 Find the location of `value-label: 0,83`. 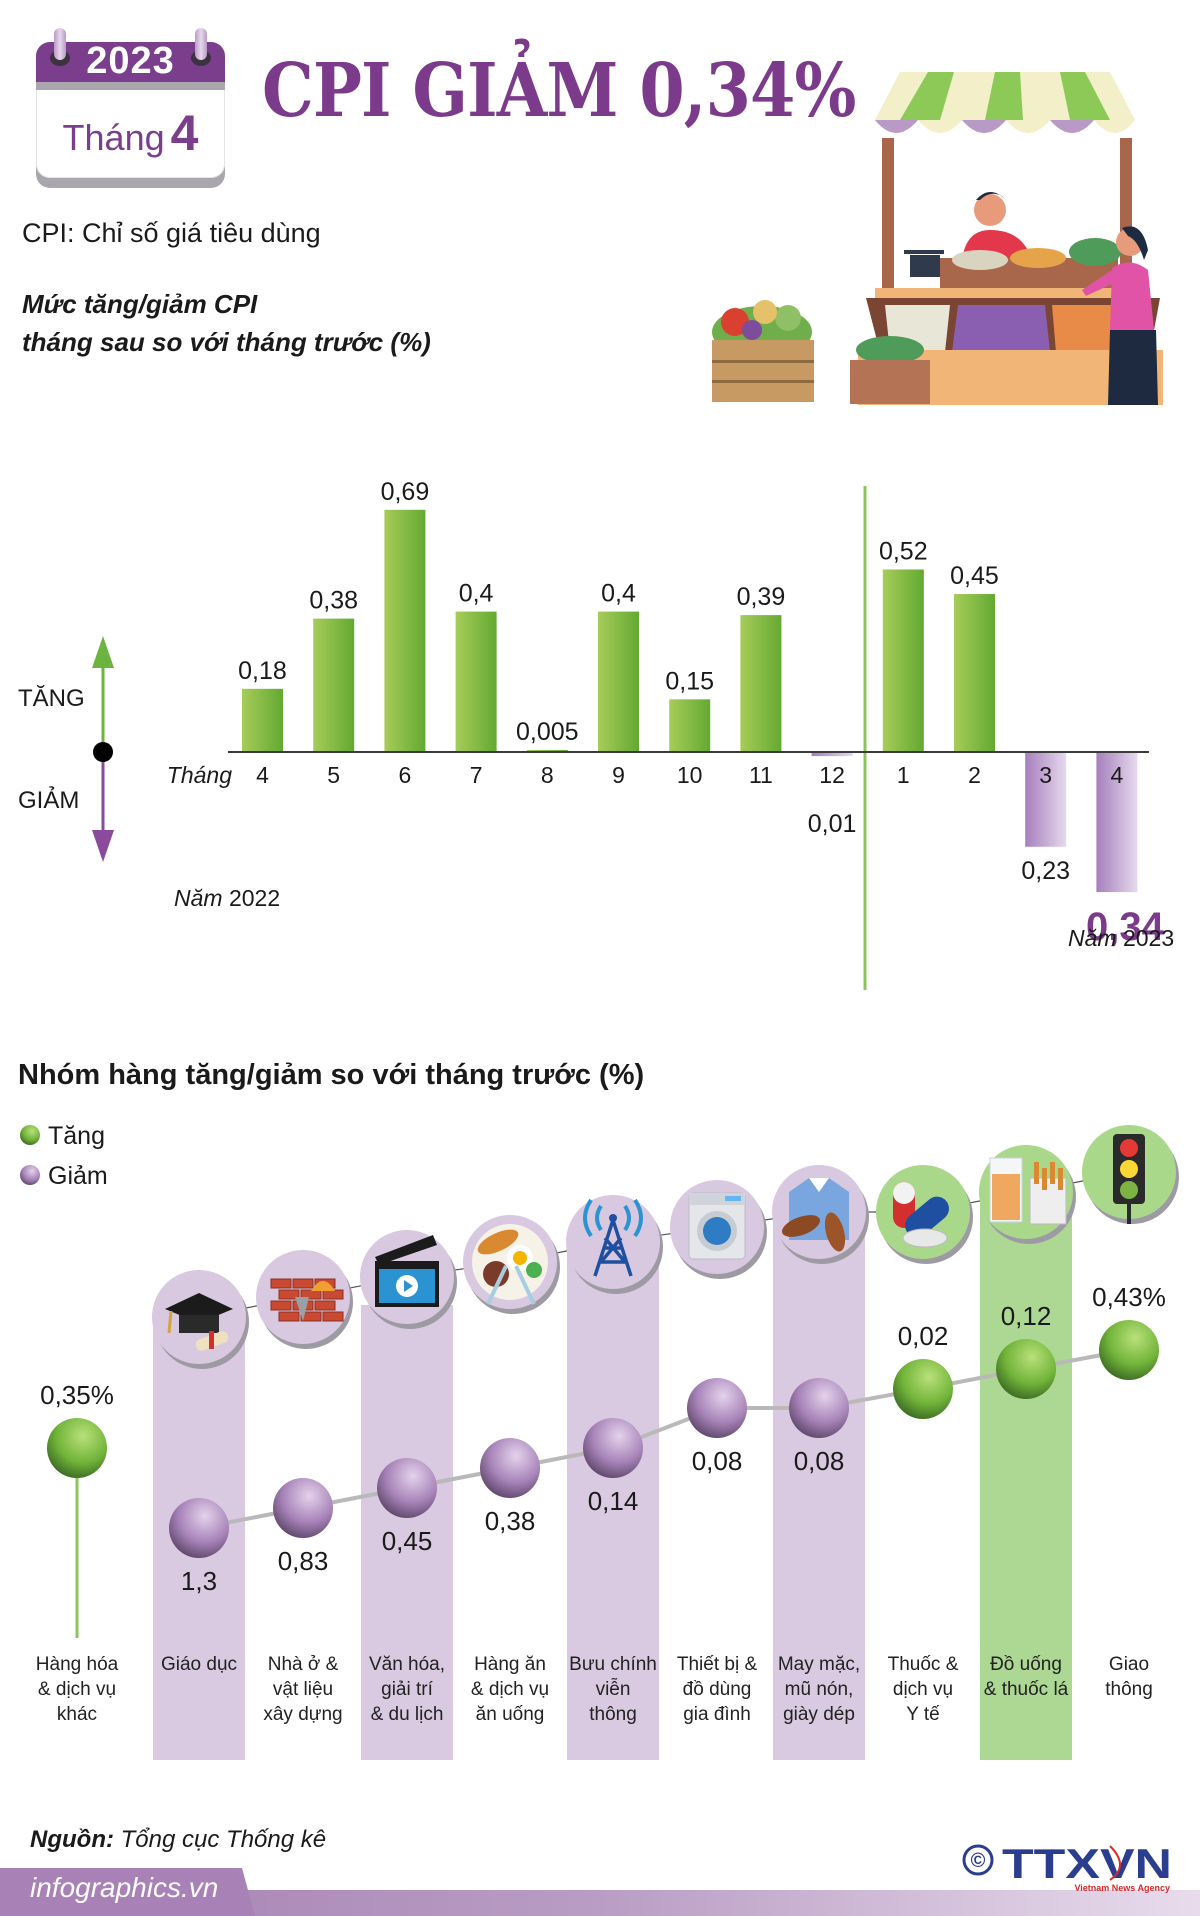

value-label: 0,83 is located at coordinates (303, 1561).